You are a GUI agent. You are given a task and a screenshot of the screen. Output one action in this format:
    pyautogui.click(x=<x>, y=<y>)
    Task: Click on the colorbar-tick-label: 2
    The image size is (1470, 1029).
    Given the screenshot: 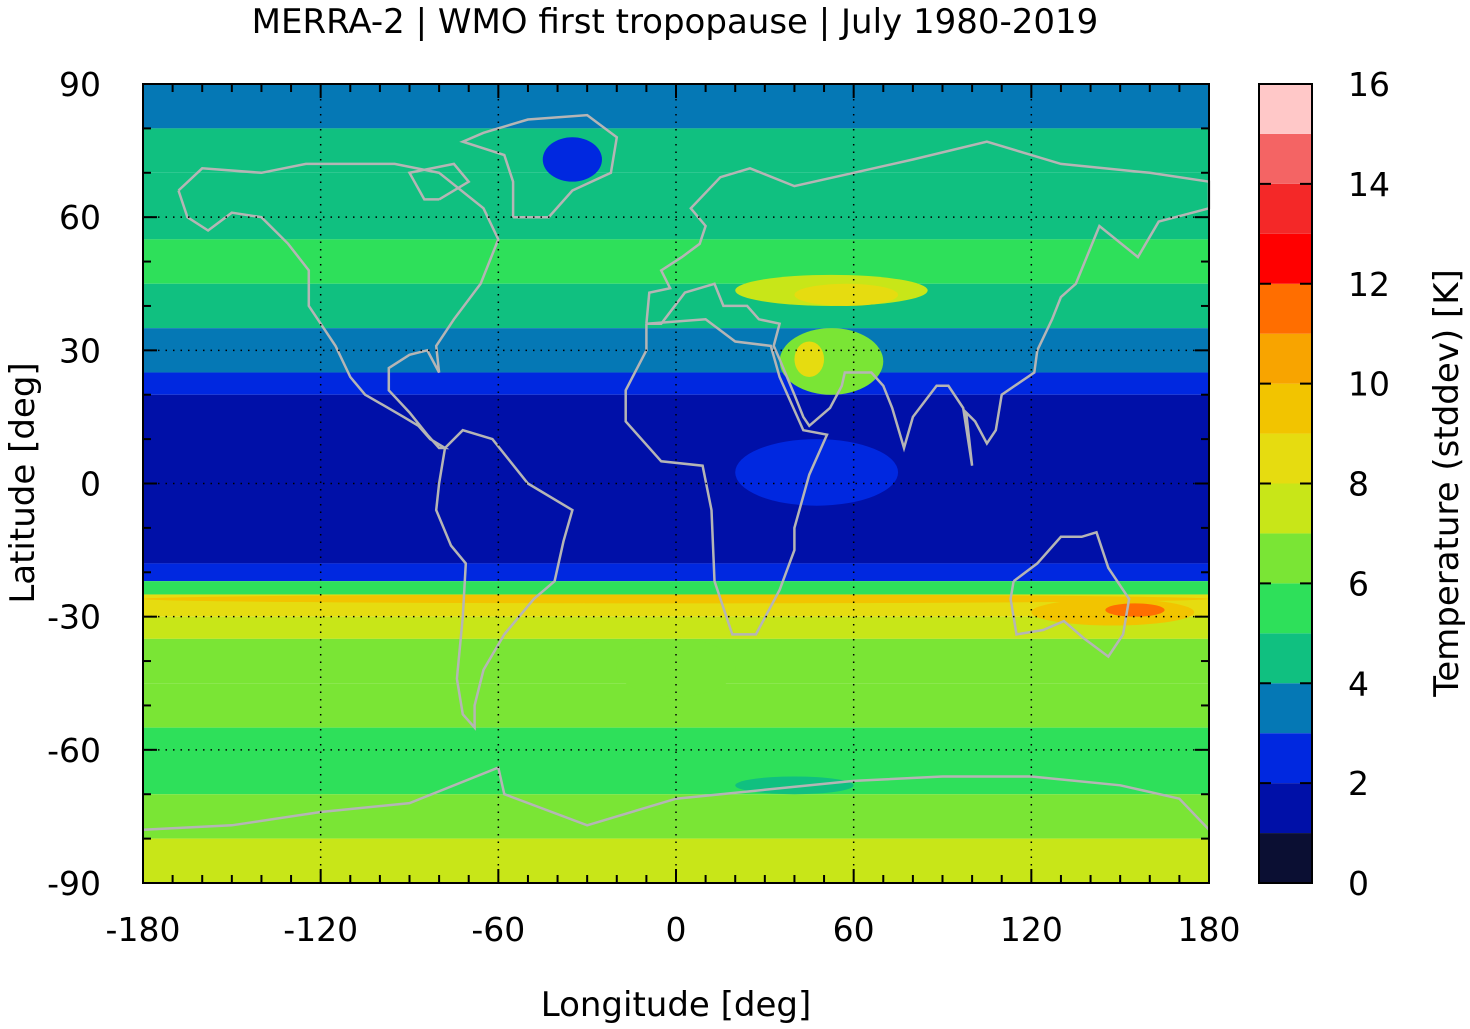 What is the action you would take?
    pyautogui.click(x=1358, y=783)
    